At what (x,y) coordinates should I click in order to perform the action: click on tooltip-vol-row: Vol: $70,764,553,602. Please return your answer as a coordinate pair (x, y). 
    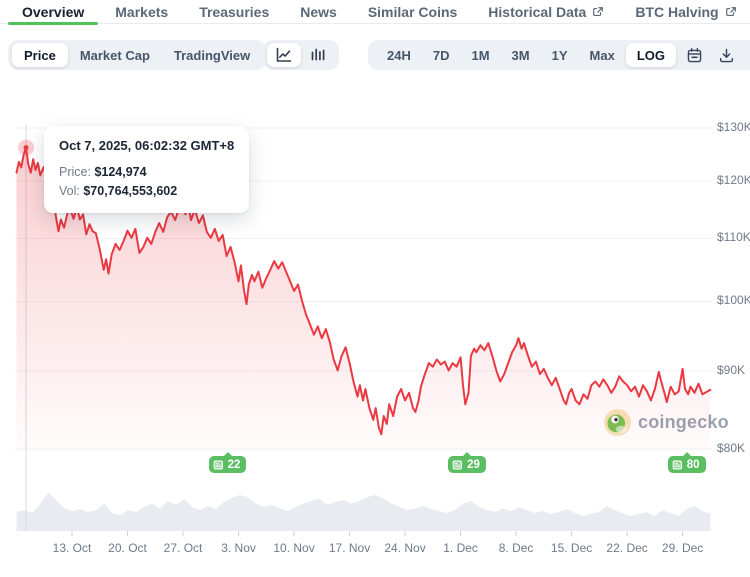
    Looking at the image, I should click on (146, 191).